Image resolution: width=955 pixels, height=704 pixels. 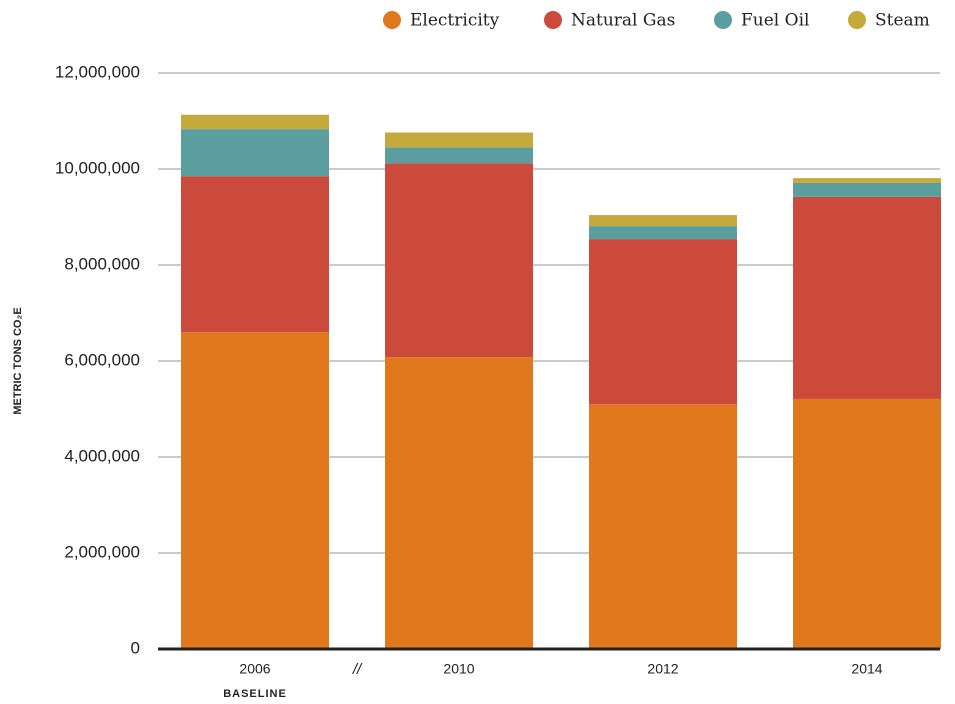 I want to click on legend-label: Natural Gas, so click(x=623, y=21).